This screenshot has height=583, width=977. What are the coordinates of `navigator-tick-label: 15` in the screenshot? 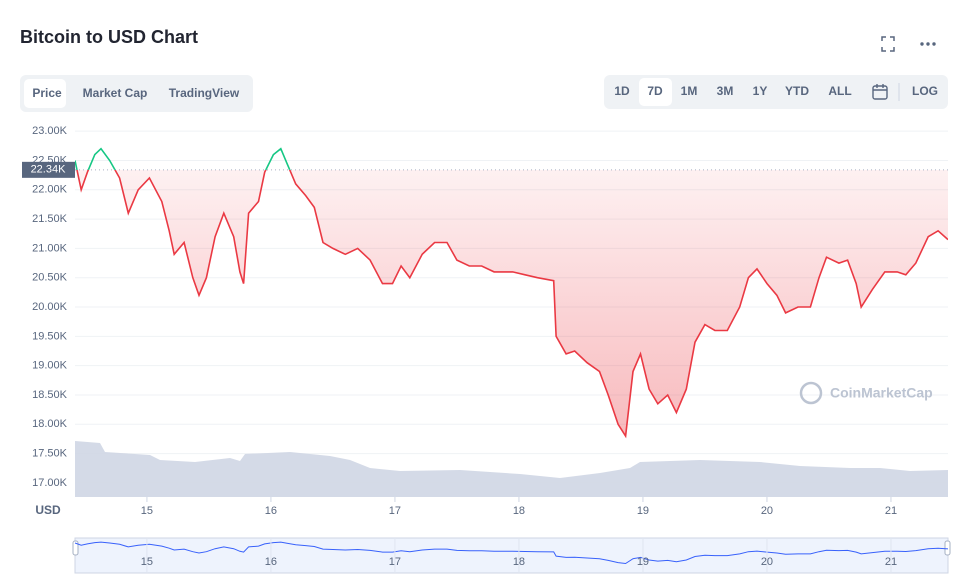 It's located at (147, 562).